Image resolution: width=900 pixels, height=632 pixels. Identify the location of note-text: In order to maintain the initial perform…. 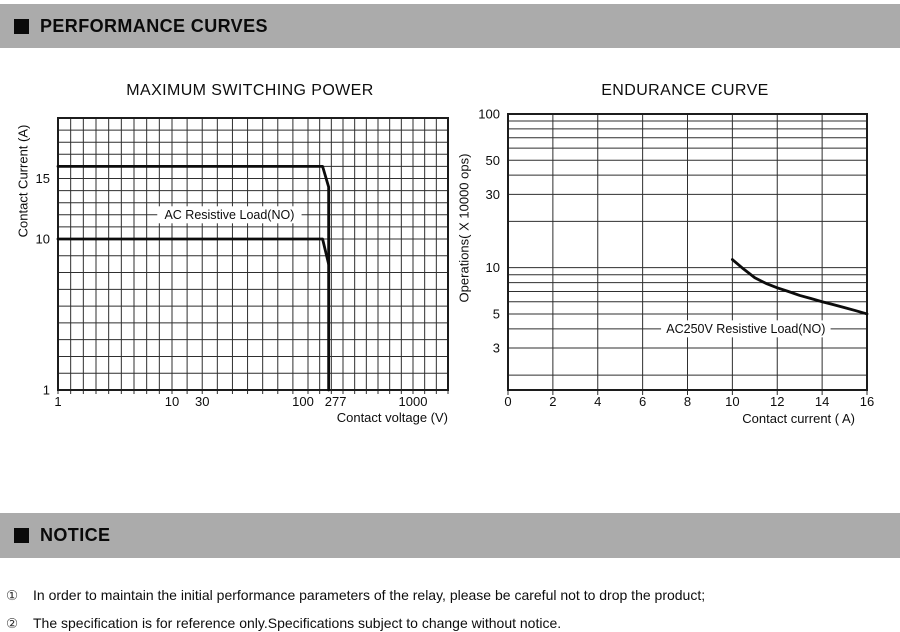
(369, 595).